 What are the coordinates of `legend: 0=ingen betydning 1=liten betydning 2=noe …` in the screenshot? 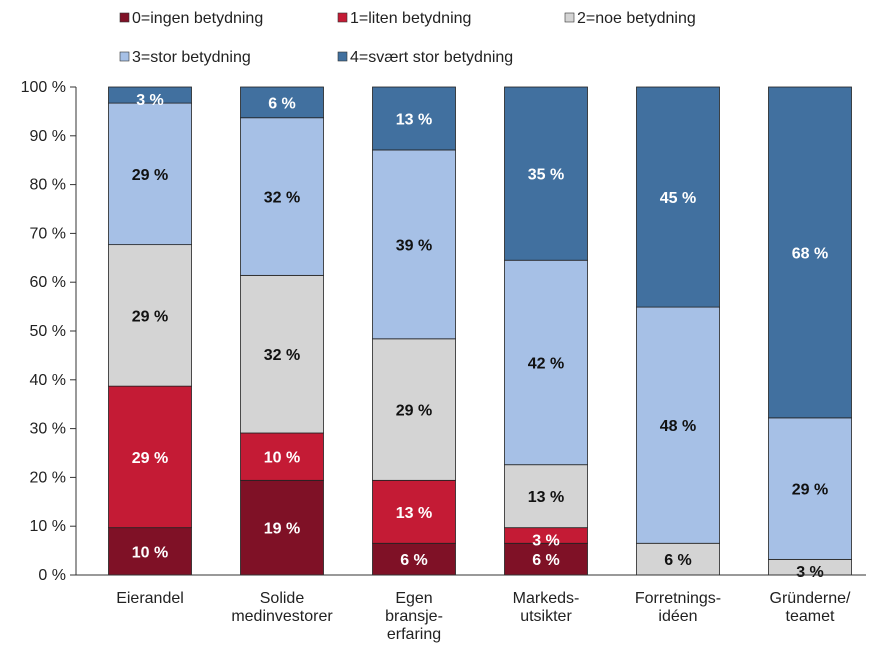 It's located at (407, 38).